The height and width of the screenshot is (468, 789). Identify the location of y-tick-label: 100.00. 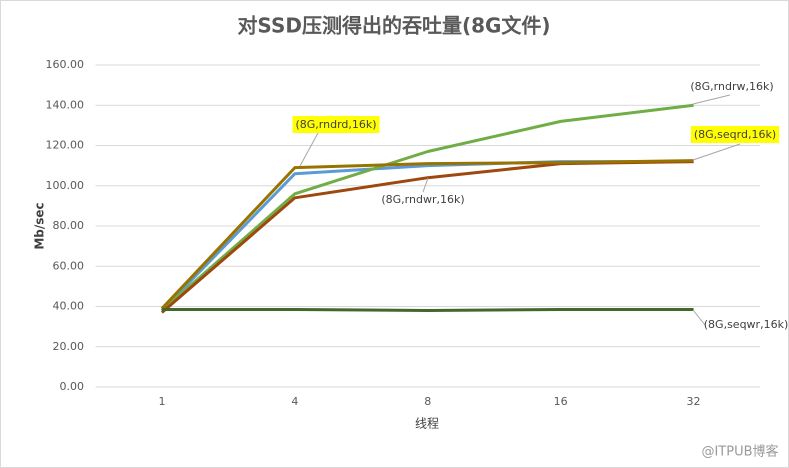
(65, 185).